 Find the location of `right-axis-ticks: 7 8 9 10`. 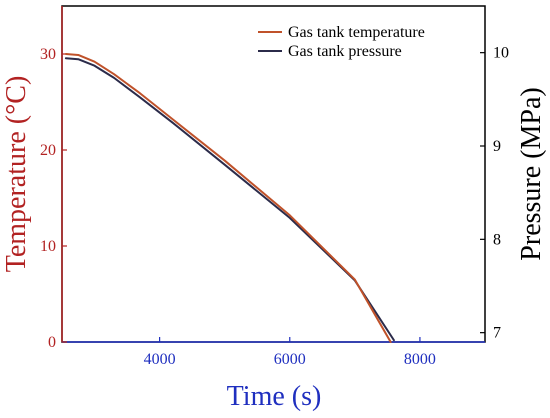

right-axis-ticks: 7 8 9 10 is located at coordinates (494, 193).